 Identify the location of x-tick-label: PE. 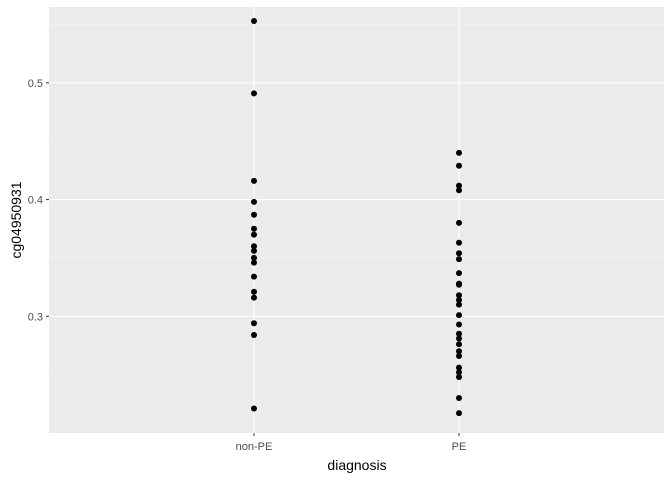
(459, 447).